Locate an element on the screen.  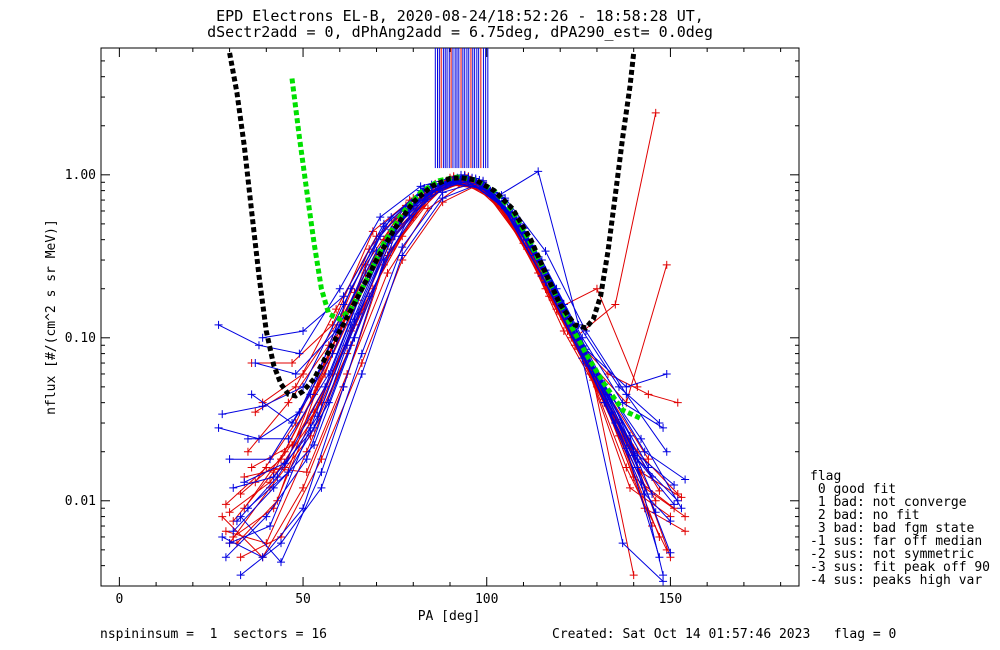
y-axis-label: nflux [#/(cm^2 s sr MeV)] is located at coordinates (51, 317).